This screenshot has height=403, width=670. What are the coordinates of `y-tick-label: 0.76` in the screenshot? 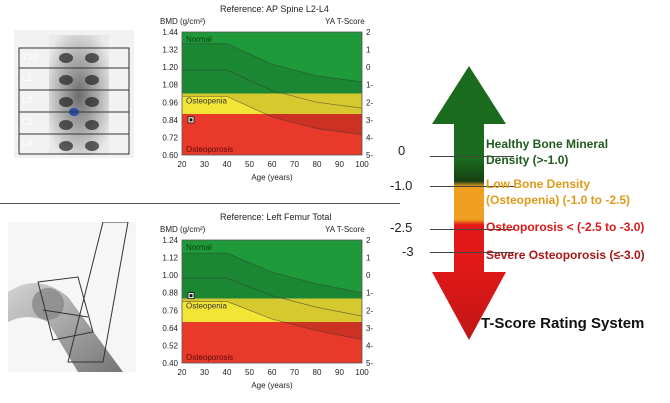 It's located at (170, 310).